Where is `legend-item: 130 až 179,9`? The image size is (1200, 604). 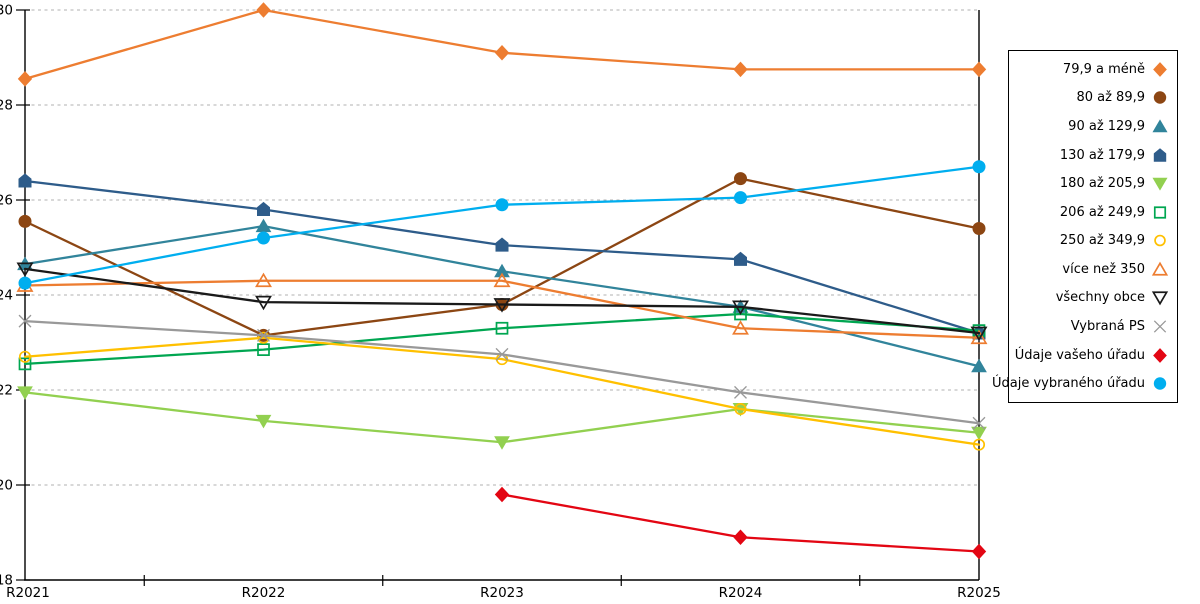 legend-item: 130 až 179,9 is located at coordinates (1091, 155).